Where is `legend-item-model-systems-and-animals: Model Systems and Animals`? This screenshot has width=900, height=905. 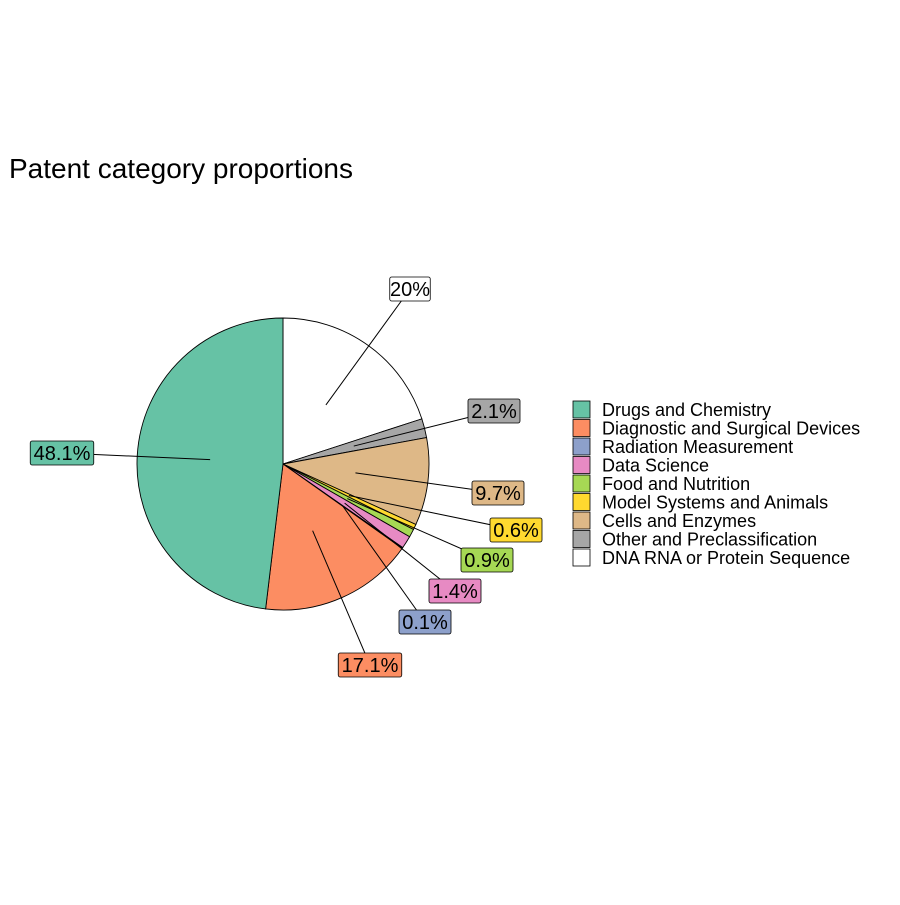
legend-item-model-systems-and-animals: Model Systems and Animals is located at coordinates (700, 503).